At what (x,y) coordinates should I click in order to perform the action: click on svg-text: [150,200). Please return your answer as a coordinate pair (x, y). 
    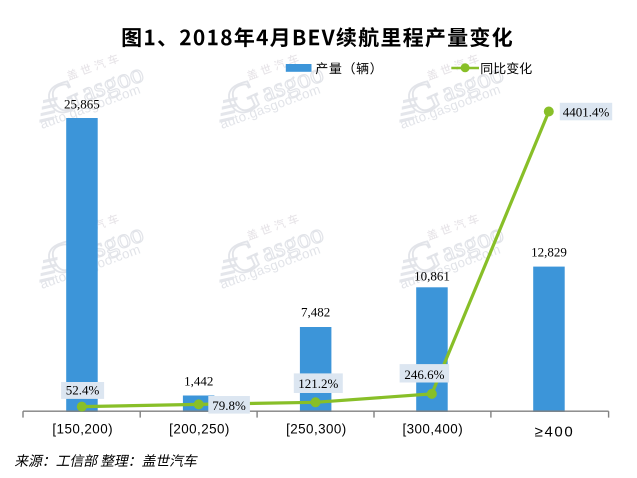
    Looking at the image, I should click on (82, 428).